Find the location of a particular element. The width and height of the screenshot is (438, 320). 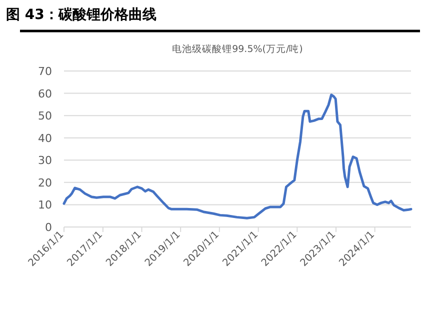

y-tick-label: 60 is located at coordinates (45, 93).